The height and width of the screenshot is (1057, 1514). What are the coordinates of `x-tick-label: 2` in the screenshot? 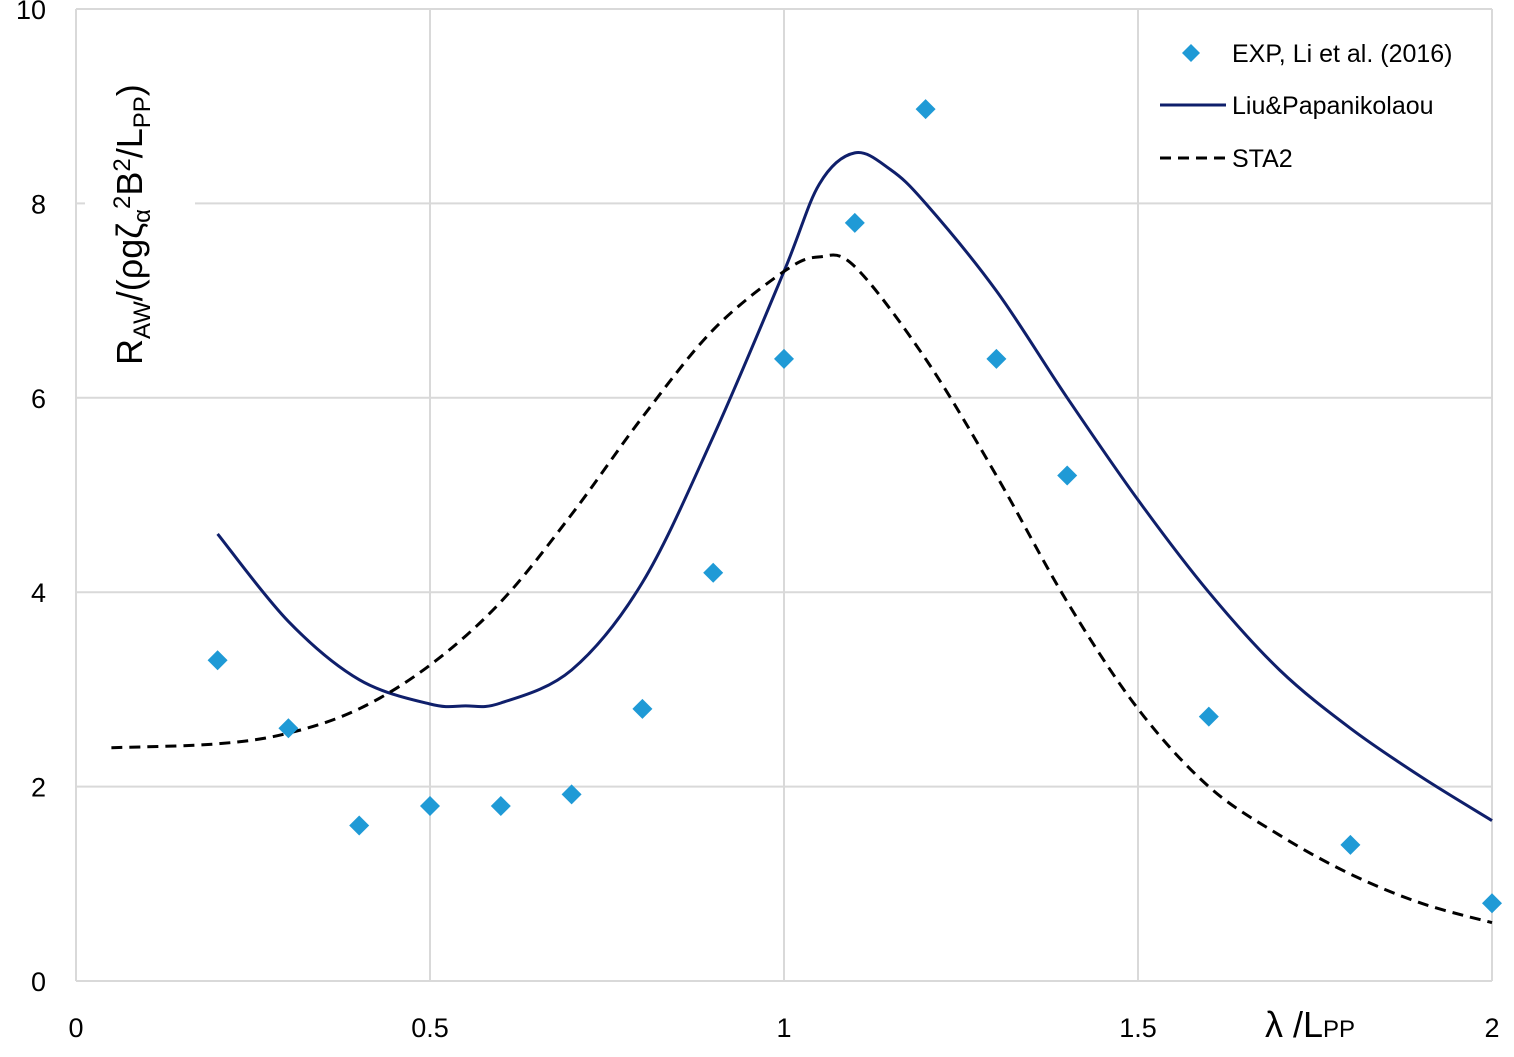 It's located at (1491, 1028).